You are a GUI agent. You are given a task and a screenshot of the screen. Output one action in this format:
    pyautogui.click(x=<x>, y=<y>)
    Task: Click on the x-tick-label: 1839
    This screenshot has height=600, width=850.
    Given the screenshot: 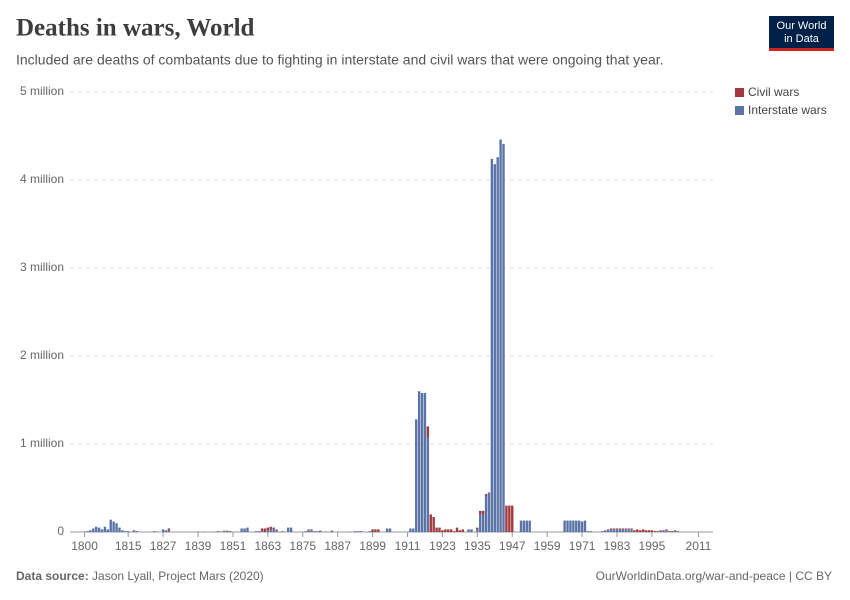 What is the action you would take?
    pyautogui.click(x=198, y=546)
    